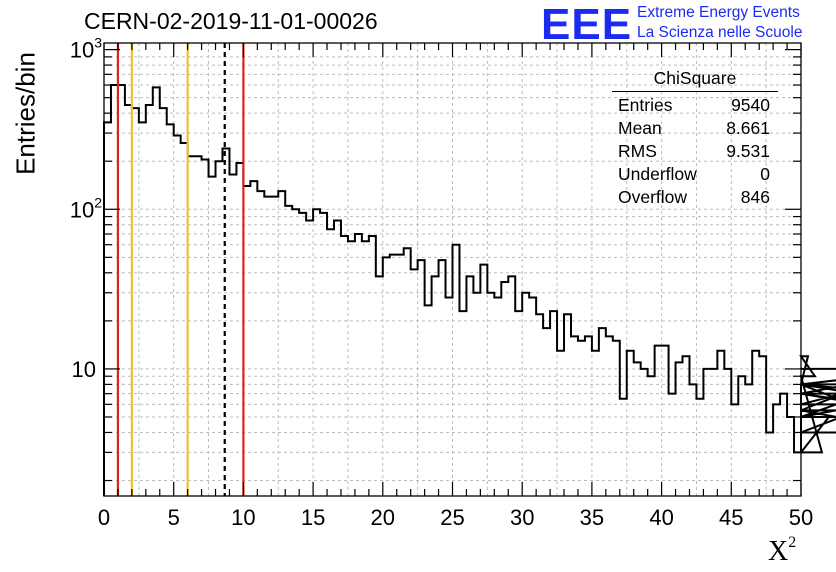 The width and height of the screenshot is (836, 572). What do you see at coordinates (718, 12) in the screenshot?
I see `logo-line-1: Extreme Energy Events` at bounding box center [718, 12].